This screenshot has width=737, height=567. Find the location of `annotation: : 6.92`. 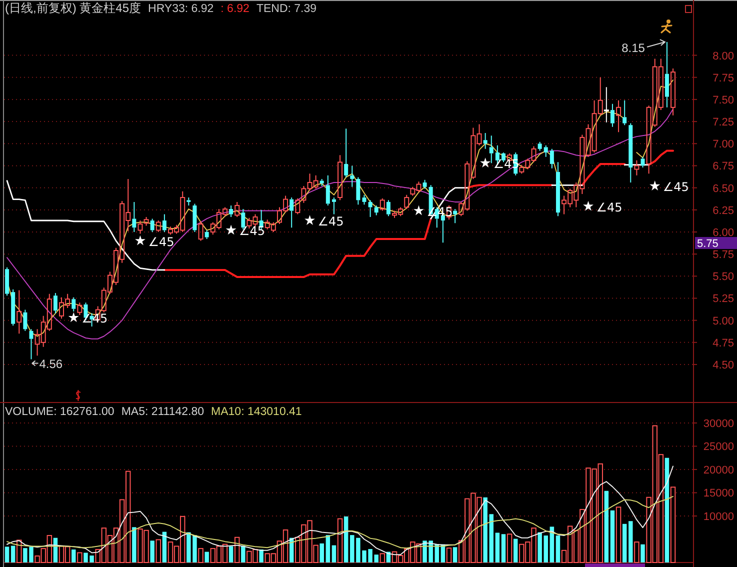

annotation: : 6.92 is located at coordinates (235, 9).